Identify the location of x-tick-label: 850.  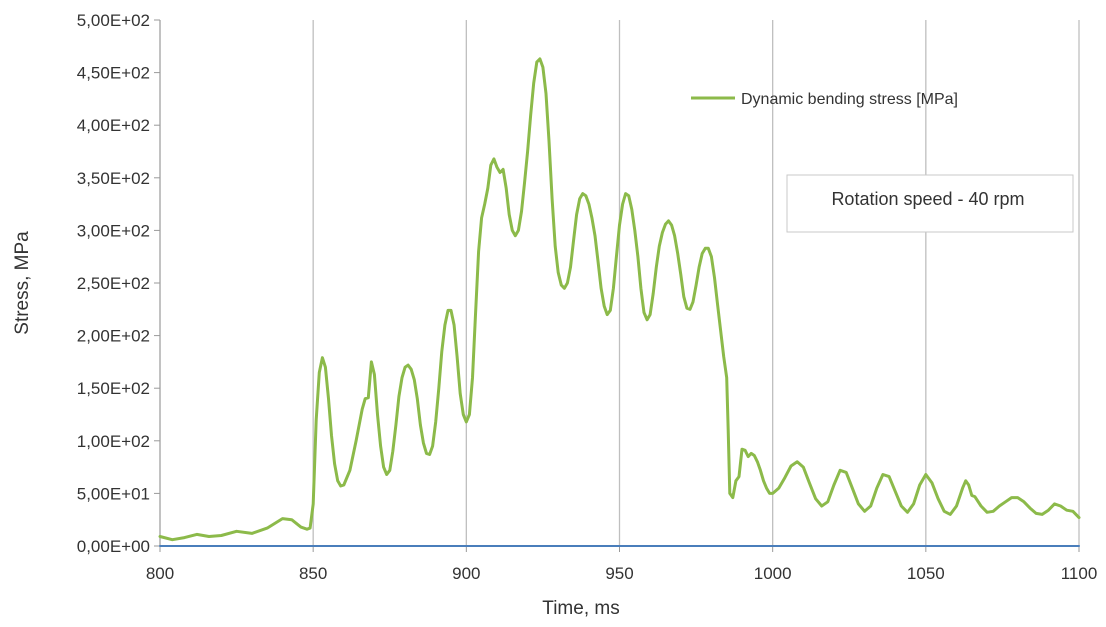
(313, 573).